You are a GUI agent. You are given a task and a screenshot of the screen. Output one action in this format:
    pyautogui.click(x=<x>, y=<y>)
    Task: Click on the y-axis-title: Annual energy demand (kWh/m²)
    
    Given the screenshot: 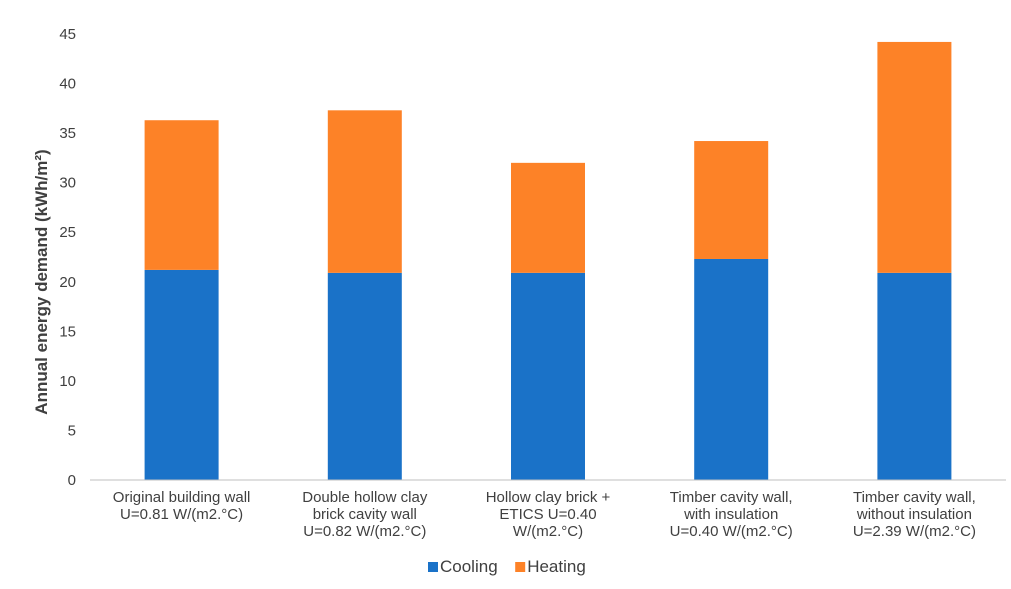 What is the action you would take?
    pyautogui.click(x=41, y=281)
    